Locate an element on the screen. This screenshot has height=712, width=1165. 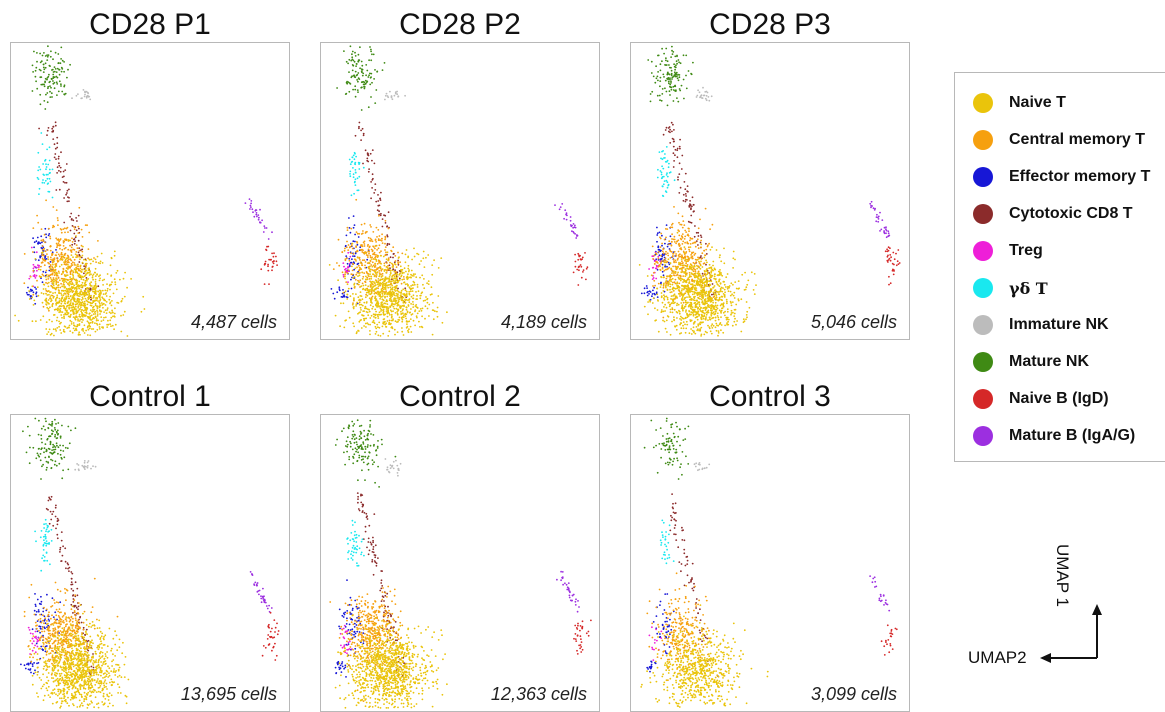
umap-panel-cd28-p2: 4,189 cells is located at coordinates (460, 191).